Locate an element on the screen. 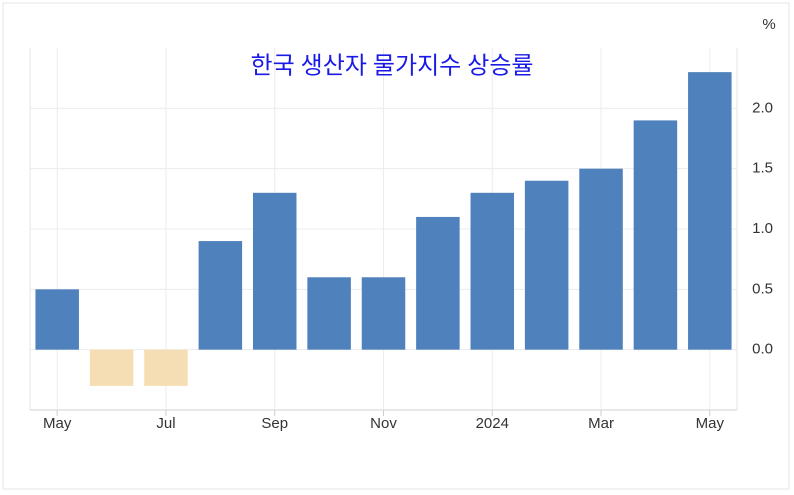 The height and width of the screenshot is (495, 794). chart-title: 한국 생산자 물가지수 상승률 is located at coordinates (392, 66).